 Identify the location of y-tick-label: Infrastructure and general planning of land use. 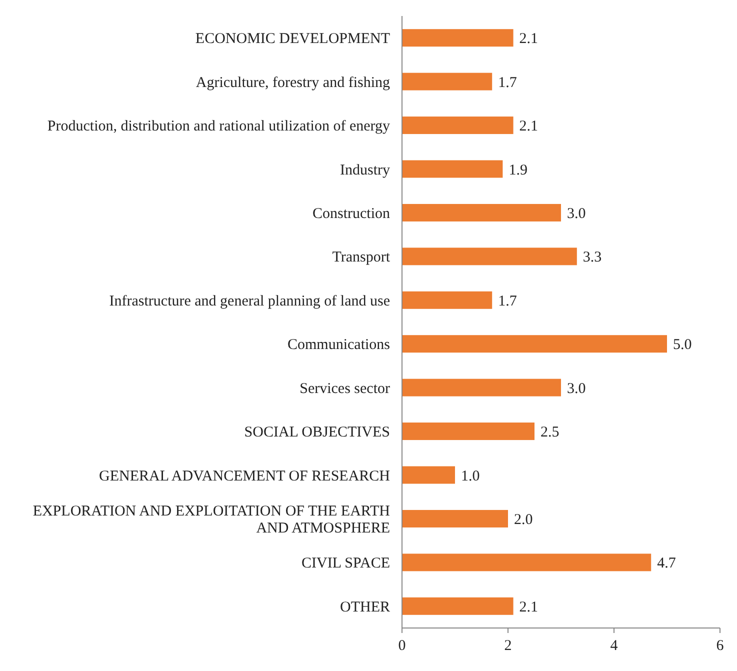
(249, 301).